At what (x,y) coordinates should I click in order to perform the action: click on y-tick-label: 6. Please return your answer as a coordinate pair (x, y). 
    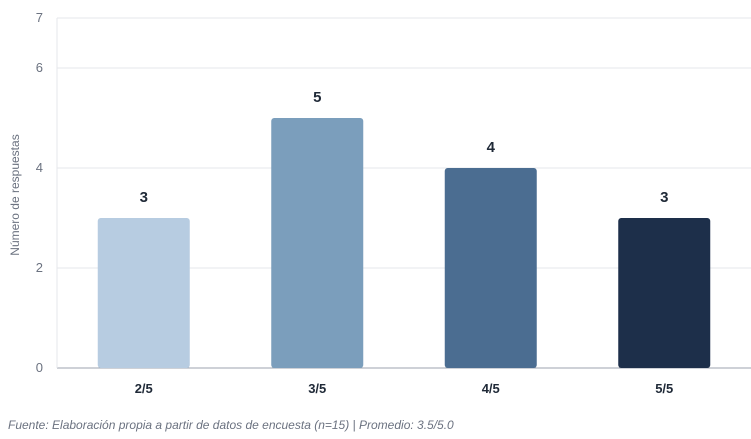
    Looking at the image, I should click on (39, 67).